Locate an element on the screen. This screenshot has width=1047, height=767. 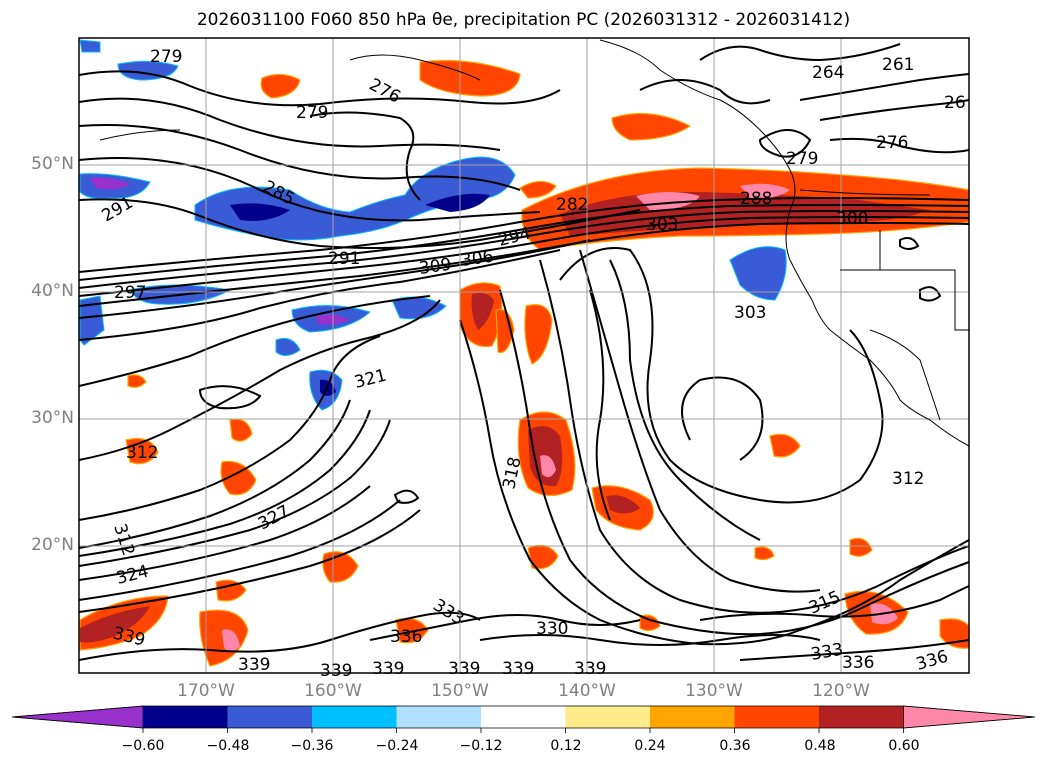
contour-label: 306 is located at coordinates (477, 259).